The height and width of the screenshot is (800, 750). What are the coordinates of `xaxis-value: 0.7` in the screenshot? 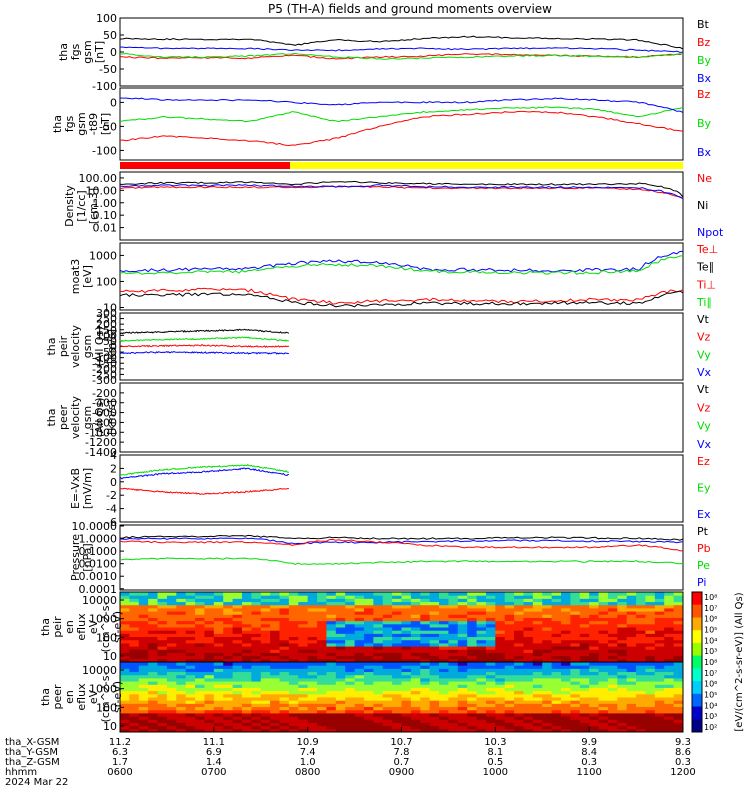 It's located at (402, 762).